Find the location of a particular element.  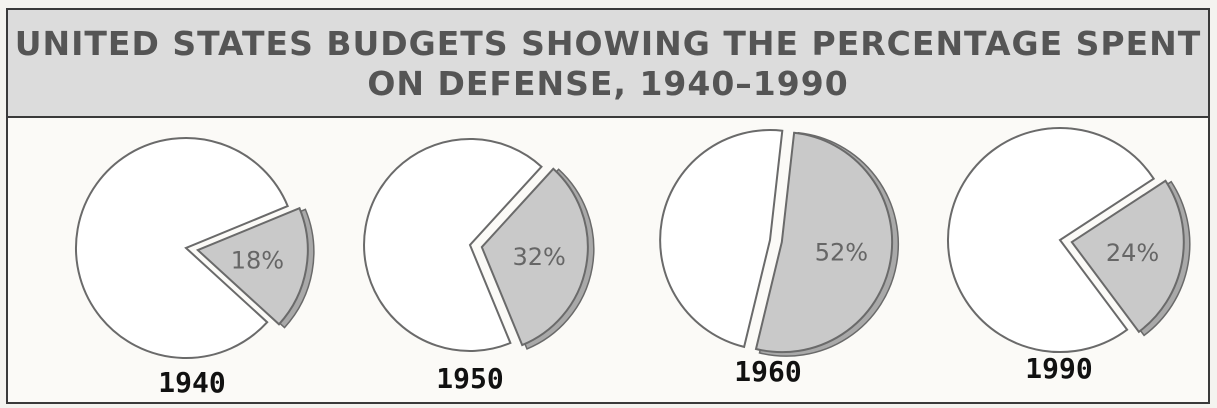

slice-percent-label: 24% is located at coordinates (1132, 253).